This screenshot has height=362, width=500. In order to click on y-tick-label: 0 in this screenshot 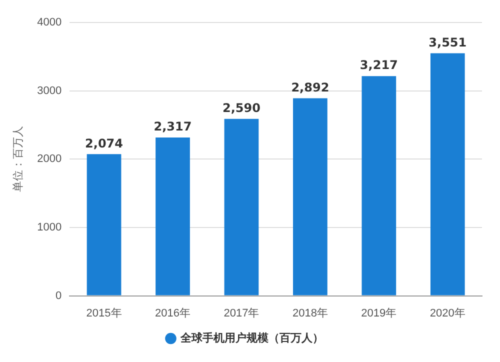, I will do `click(59, 296)`.